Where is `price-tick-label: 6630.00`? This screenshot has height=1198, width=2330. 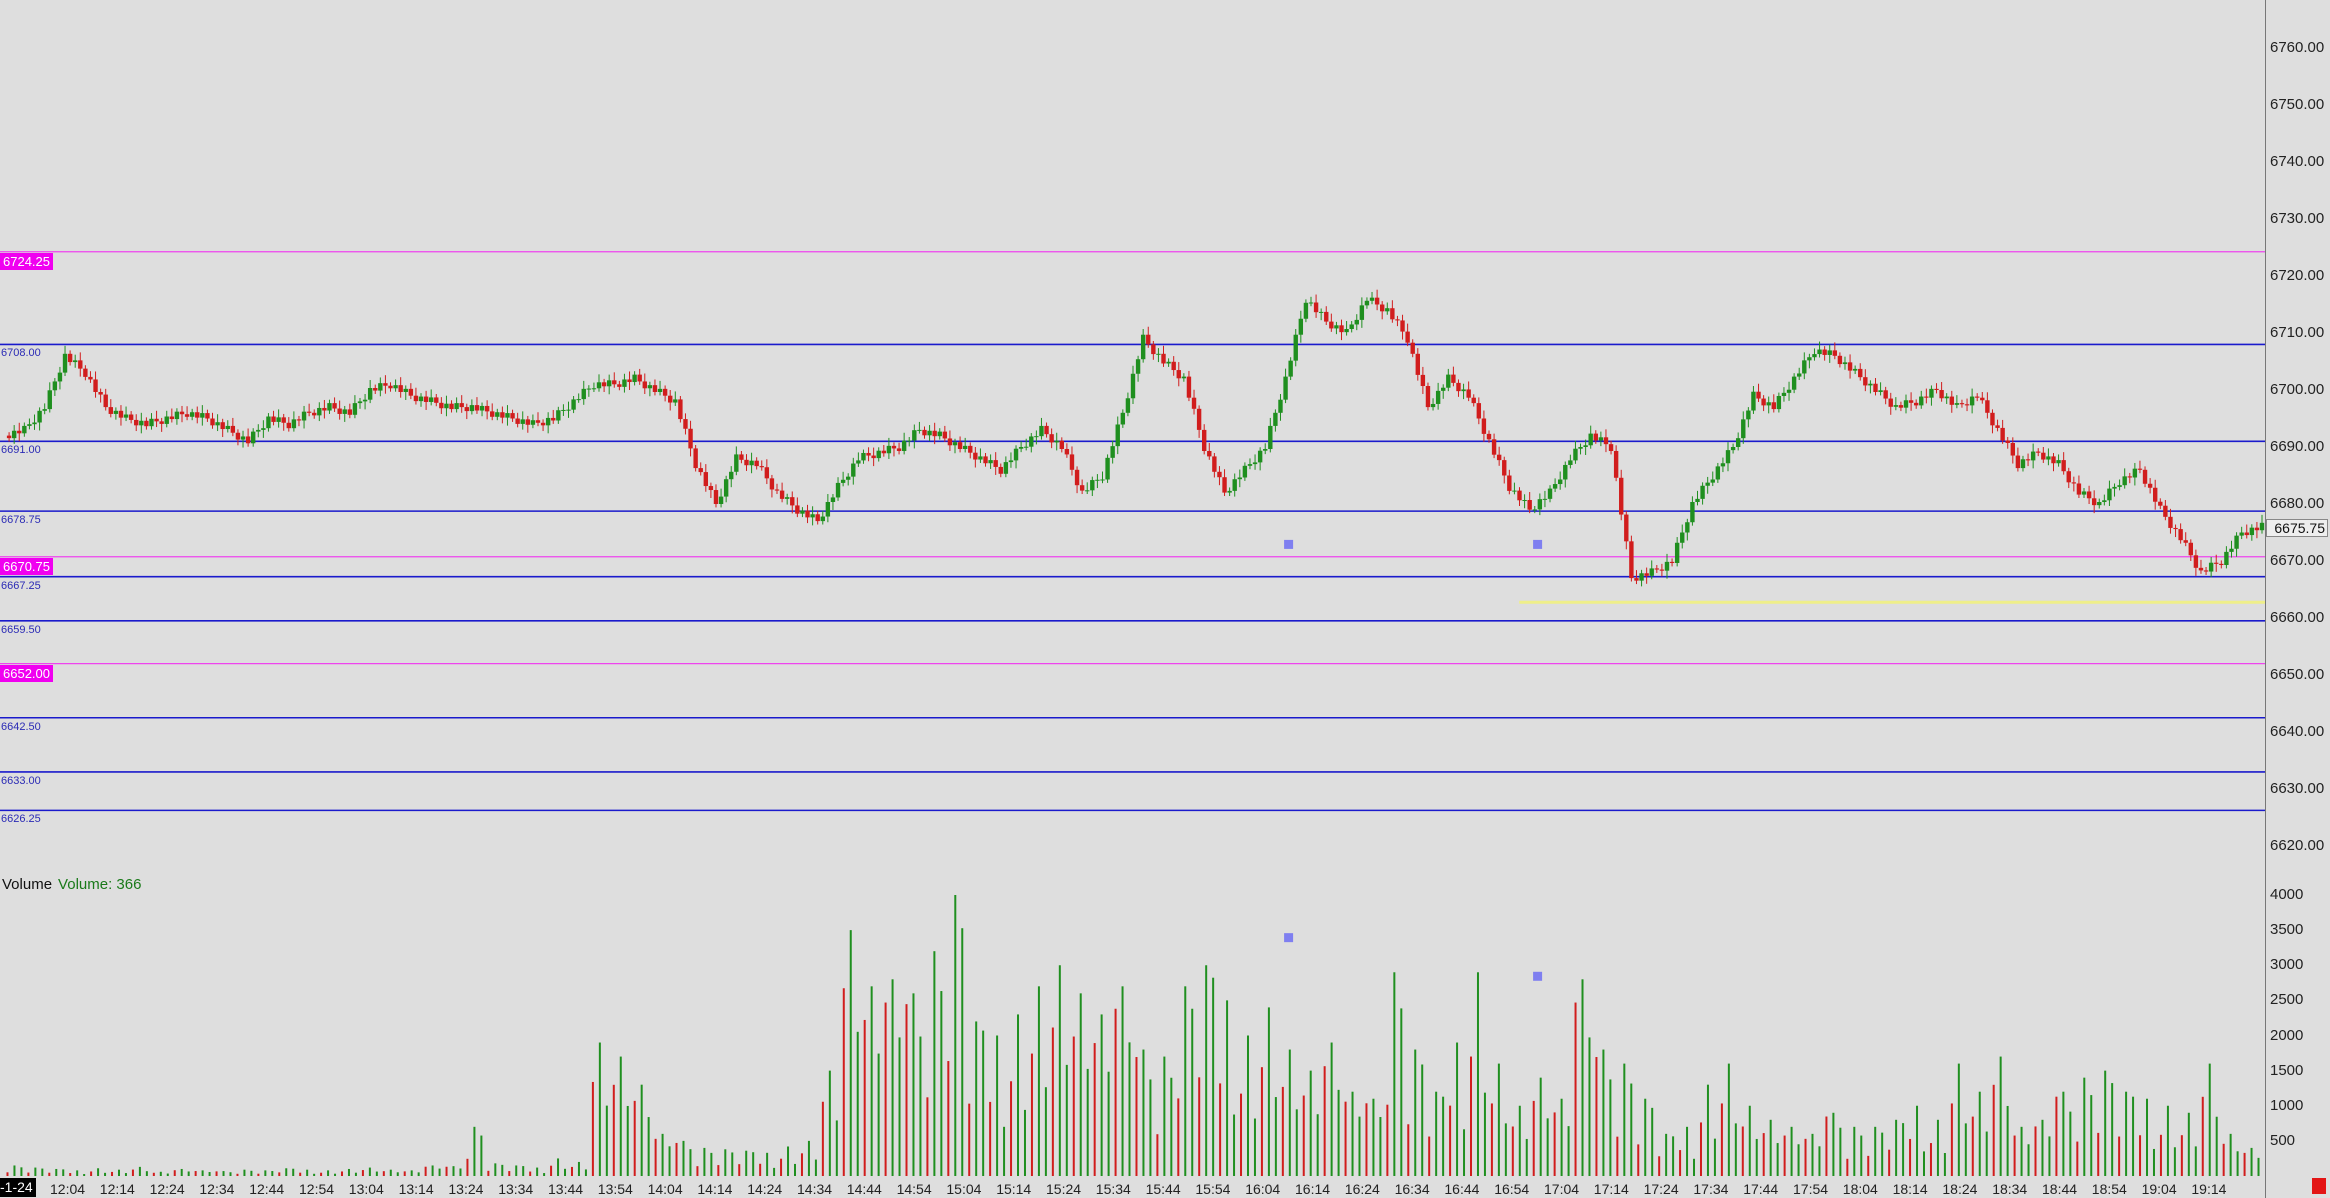
price-tick-label: 6630.00 is located at coordinates (2297, 788).